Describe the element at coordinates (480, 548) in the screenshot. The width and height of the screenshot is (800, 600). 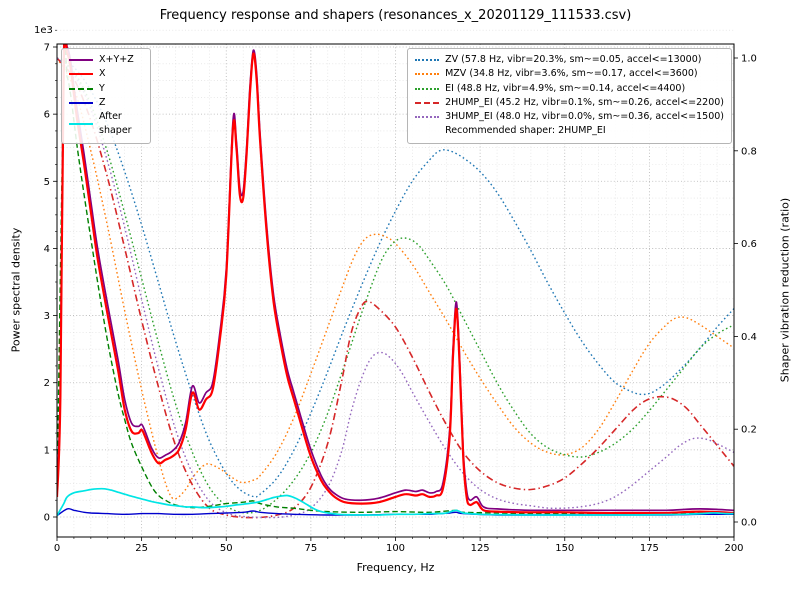
I see `x-tick-label: 125` at that location.